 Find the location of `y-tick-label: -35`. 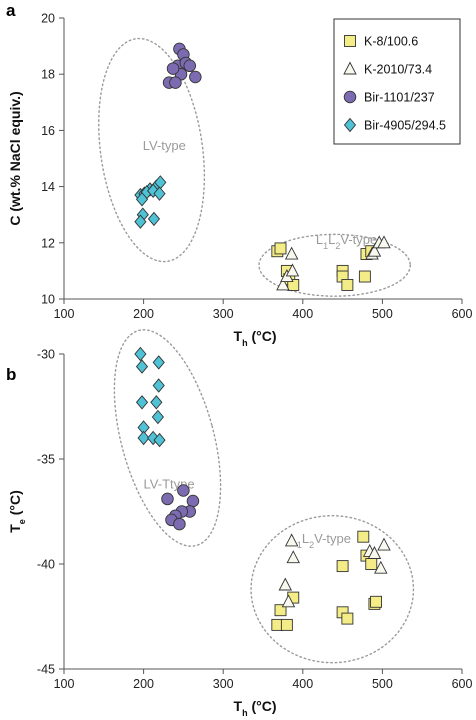

y-tick-label: -35 is located at coordinates (46, 460).